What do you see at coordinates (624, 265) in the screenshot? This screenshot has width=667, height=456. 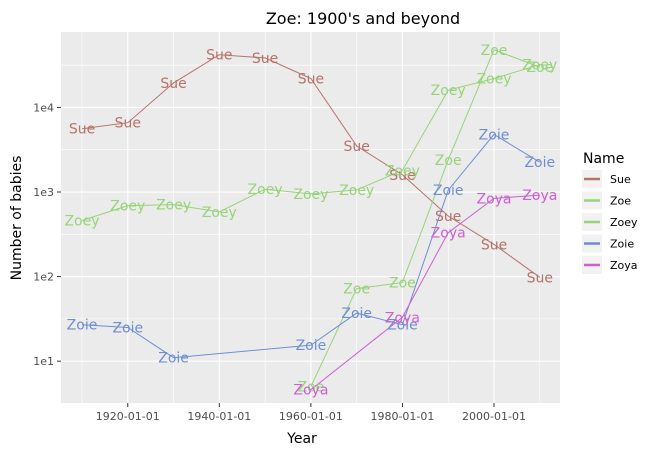 I see `legend-label: Zoya` at bounding box center [624, 265].